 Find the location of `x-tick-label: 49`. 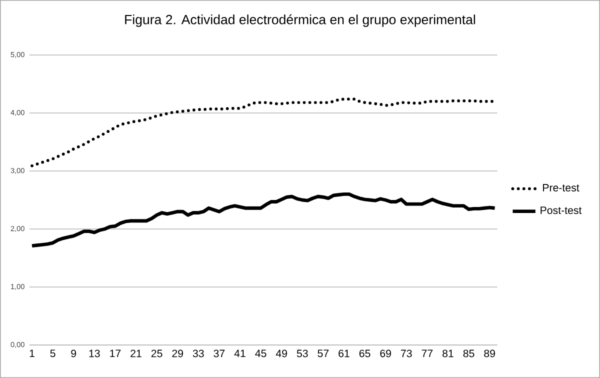

x-tick-label: 49 is located at coordinates (281, 354).